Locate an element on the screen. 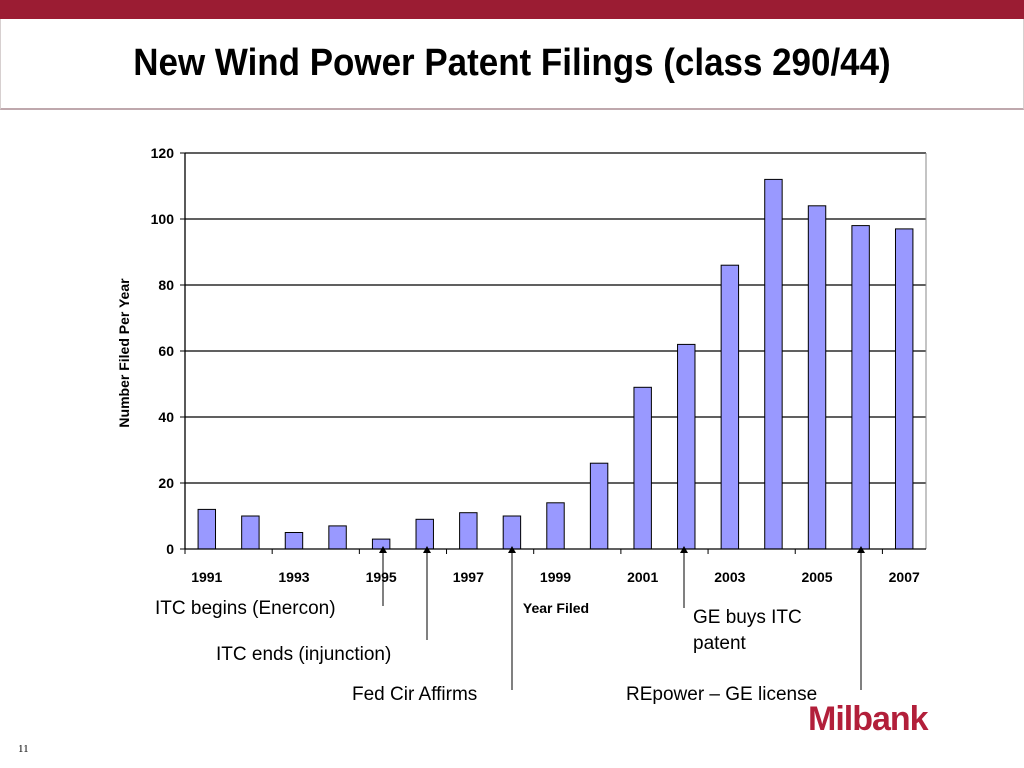  bar-2002 is located at coordinates (686, 446).